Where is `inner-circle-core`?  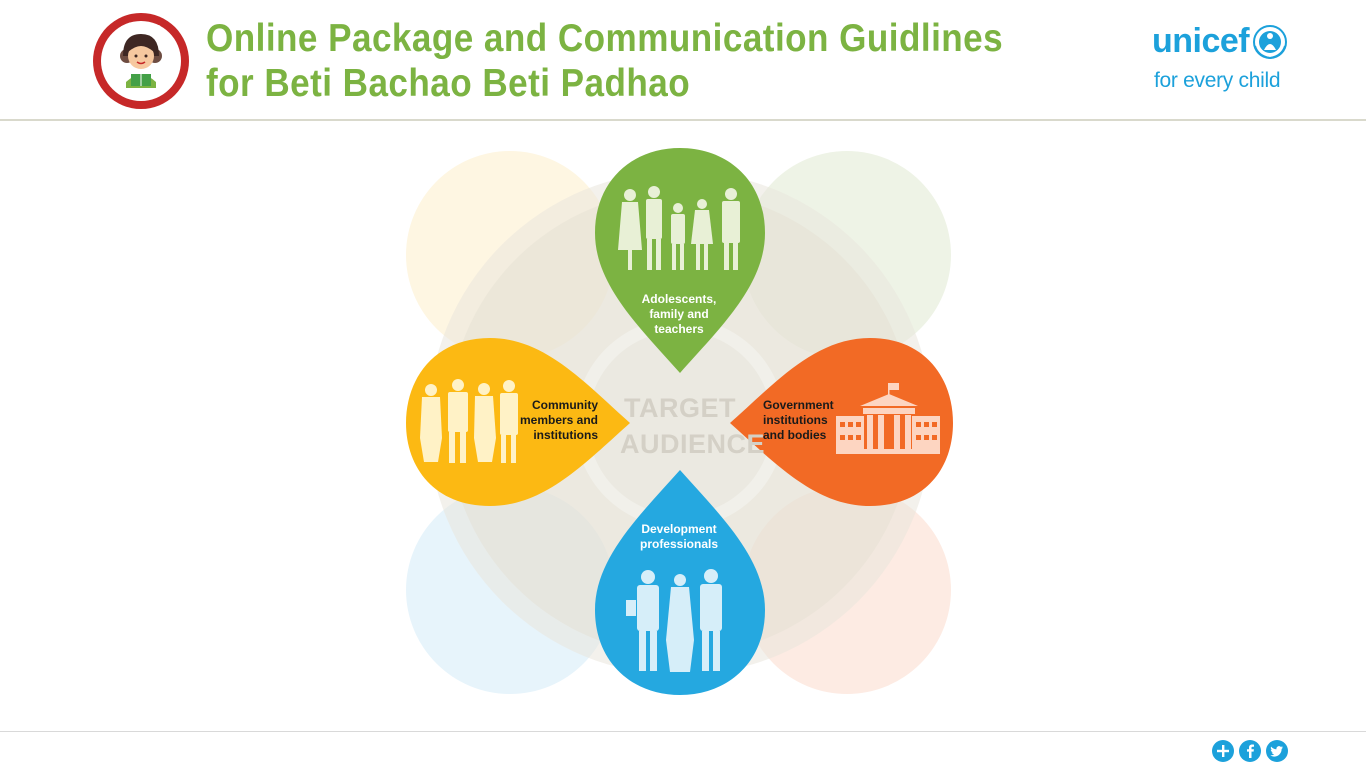 inner-circle-core is located at coordinates (680, 423).